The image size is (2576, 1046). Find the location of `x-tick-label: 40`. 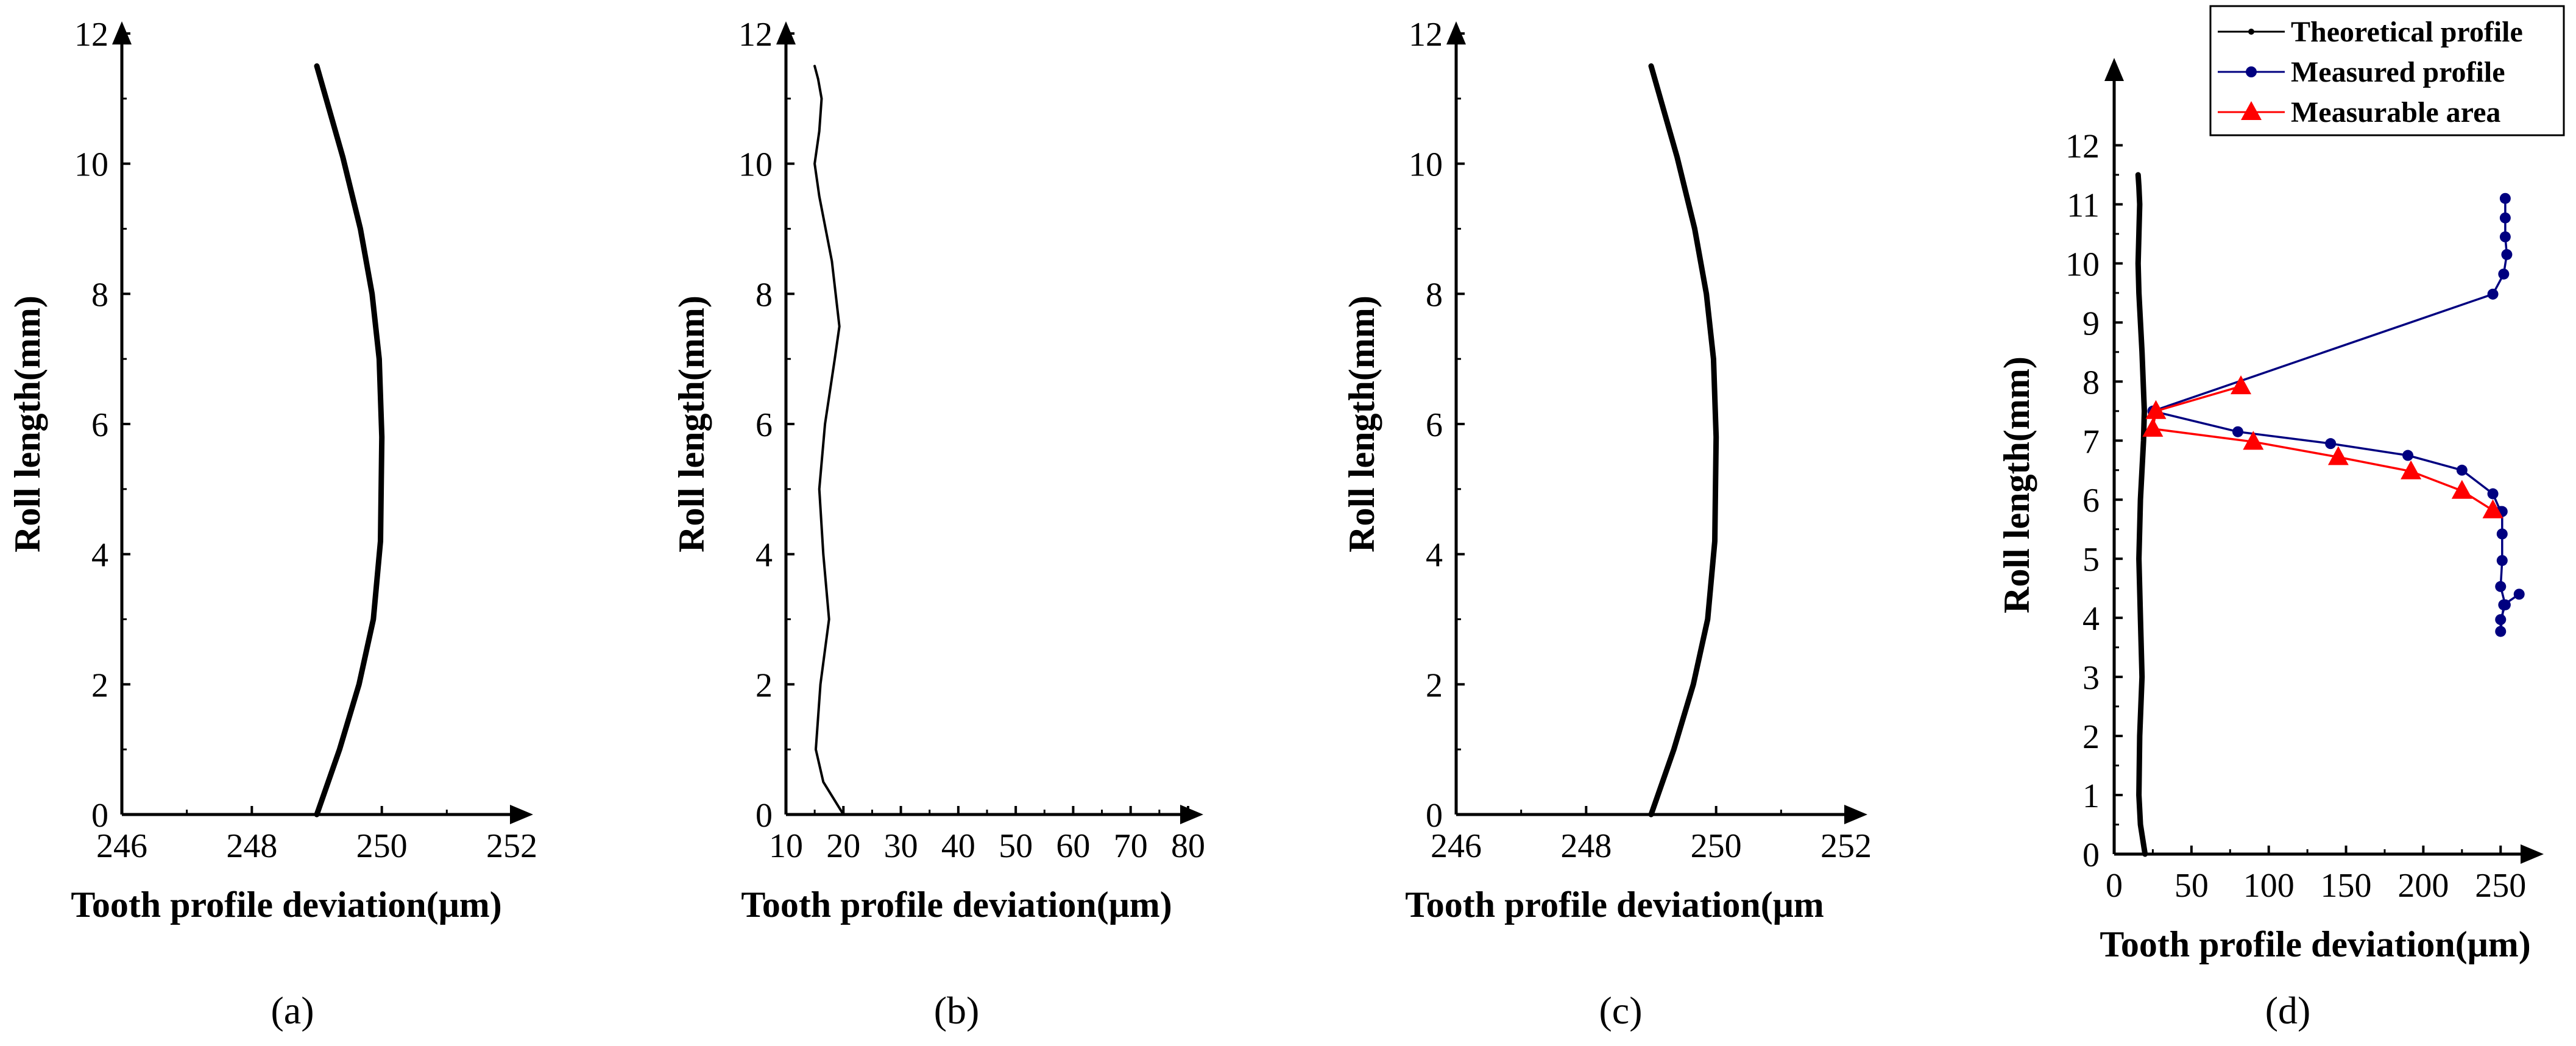

x-tick-label: 40 is located at coordinates (958, 846).